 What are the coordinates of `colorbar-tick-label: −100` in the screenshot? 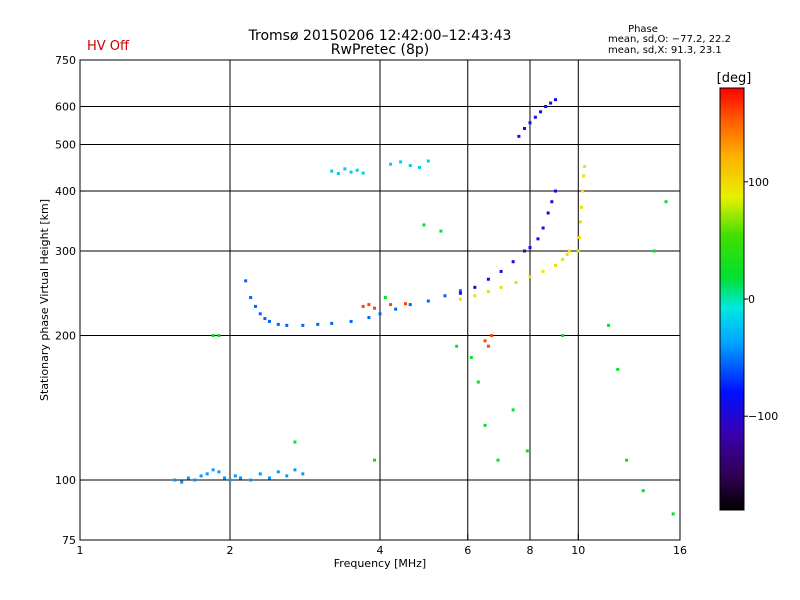 It's located at (763, 416).